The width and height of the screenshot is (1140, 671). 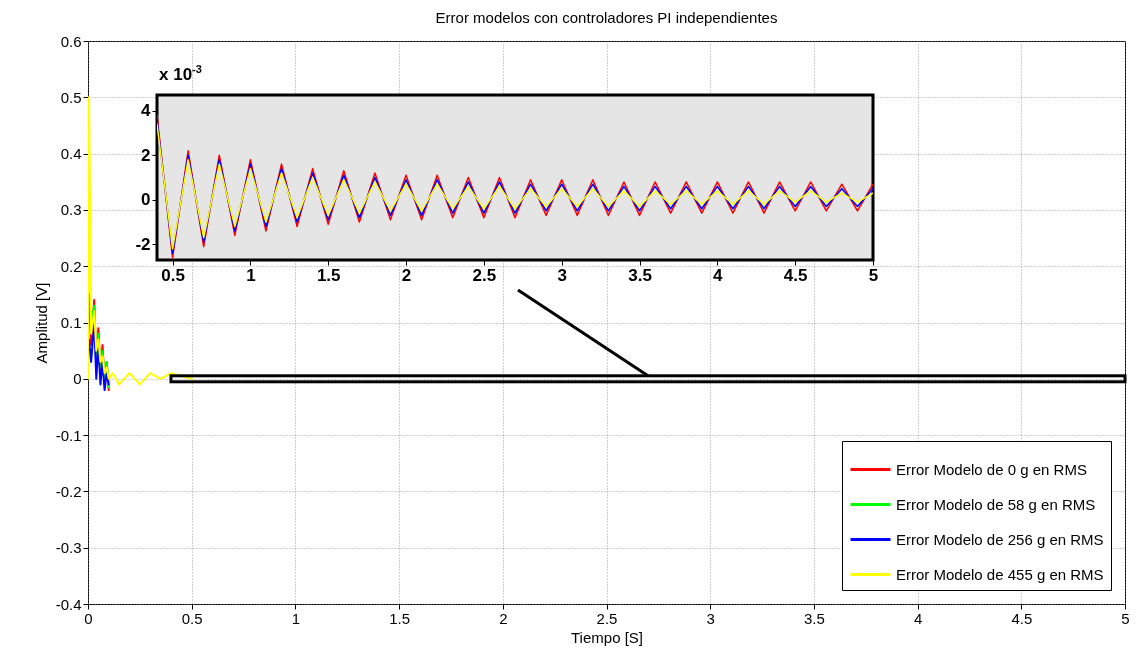 What do you see at coordinates (180, 74) in the screenshot?
I see `annotation: x 10$^{-3}$` at bounding box center [180, 74].